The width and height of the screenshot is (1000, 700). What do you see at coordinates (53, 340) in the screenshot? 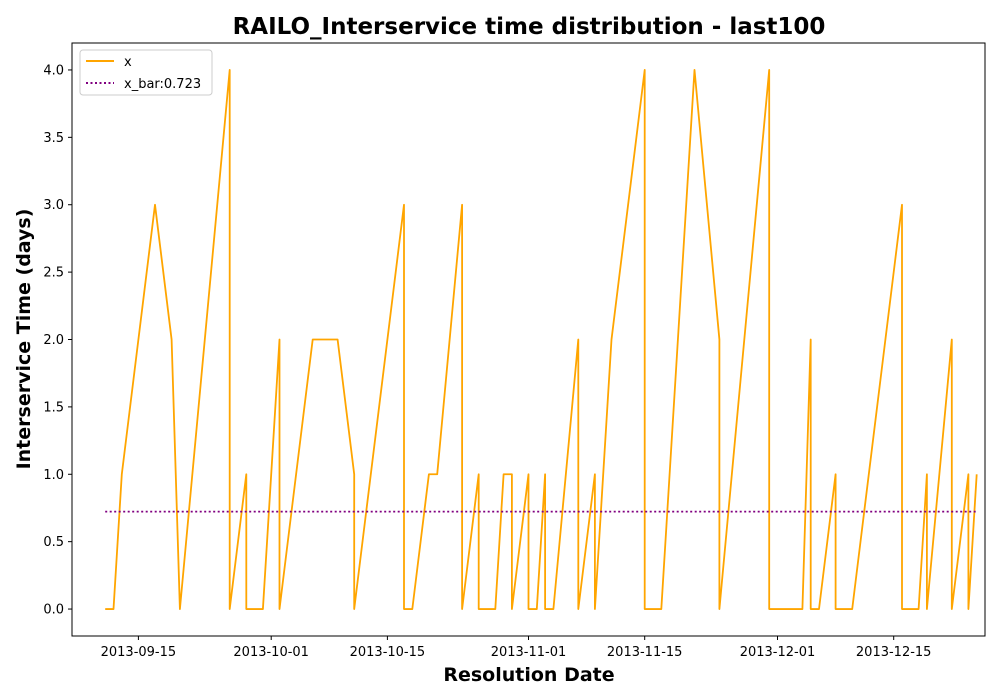
I see `y-tick-label: 2.0` at bounding box center [53, 340].